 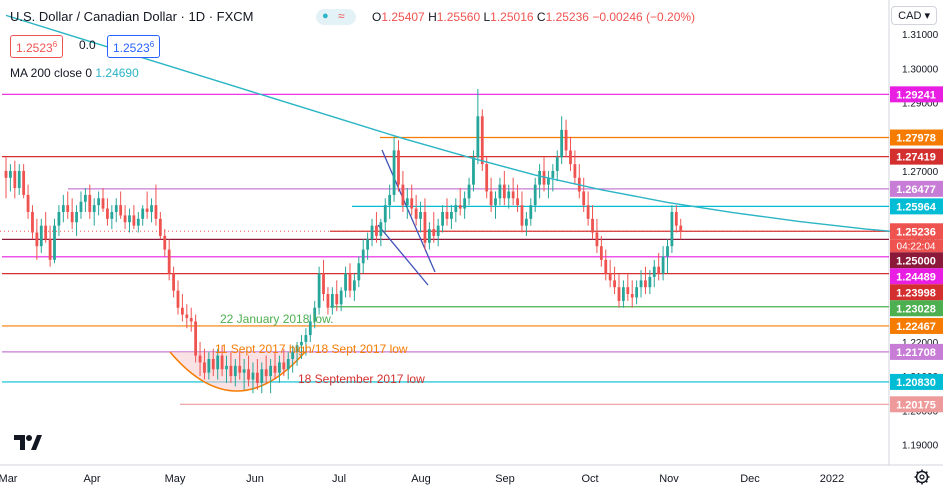 I want to click on x-tick-label: Sep, so click(x=505, y=479).